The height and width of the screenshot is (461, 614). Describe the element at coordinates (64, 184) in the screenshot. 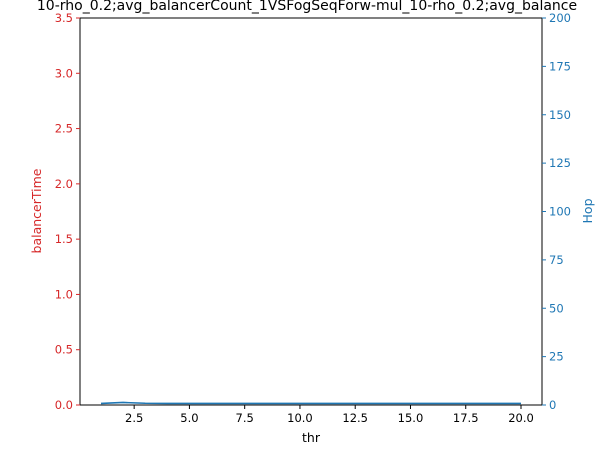

I see `left-y-tick-label: 2.0` at that location.